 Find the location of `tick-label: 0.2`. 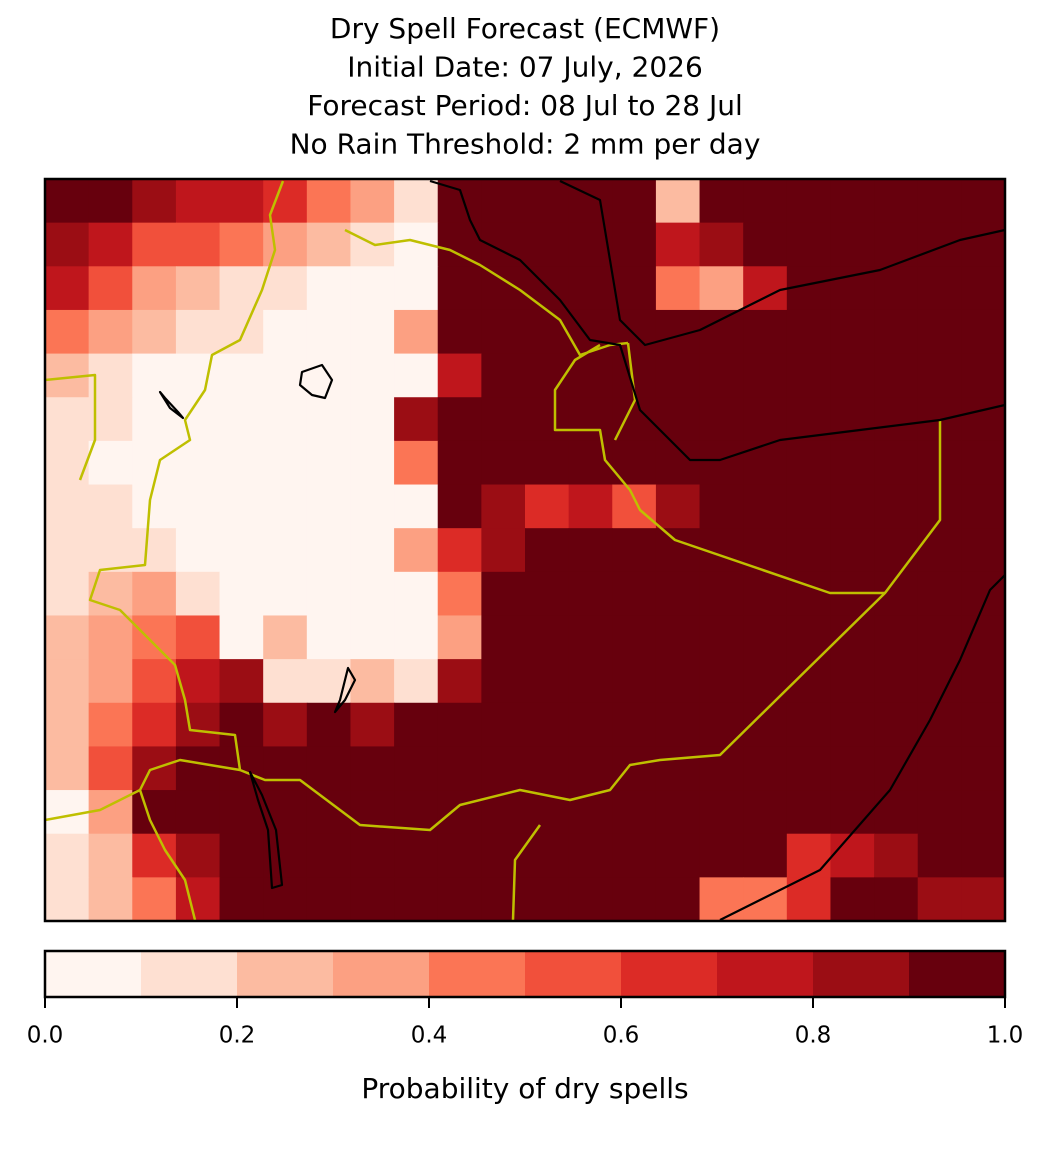

tick-label: 0.2 is located at coordinates (237, 1036).